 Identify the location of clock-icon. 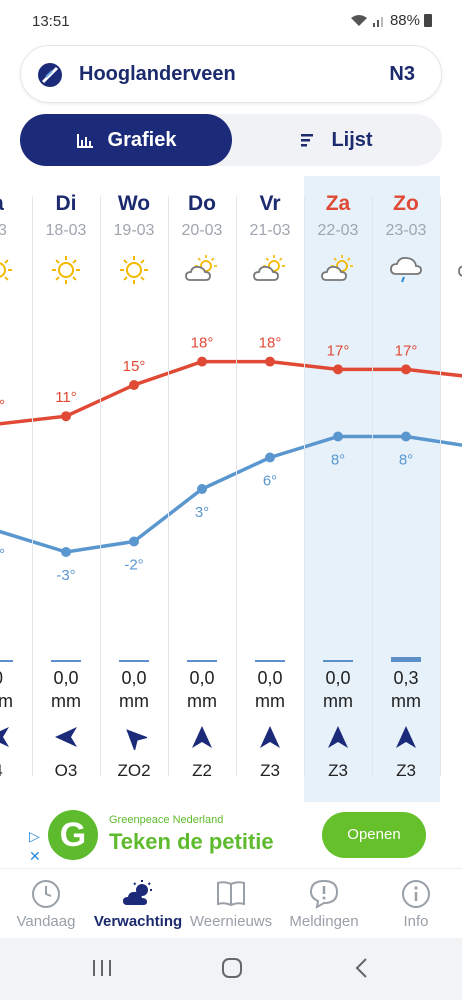
(46, 894).